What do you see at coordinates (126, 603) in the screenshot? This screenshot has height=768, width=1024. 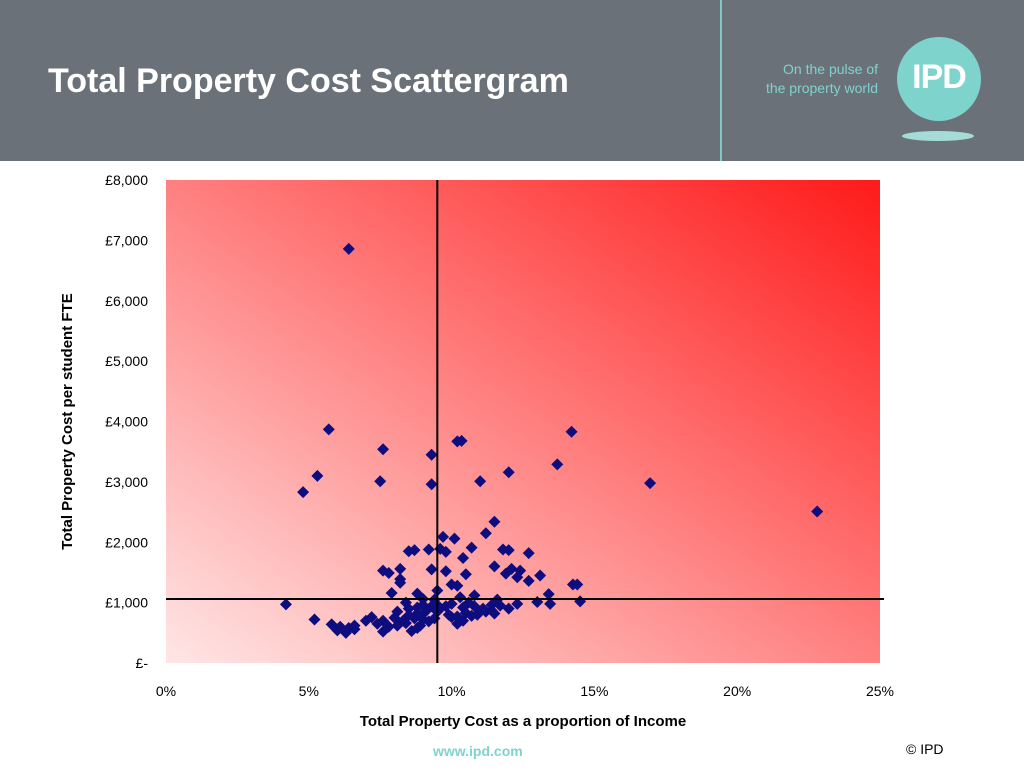 I see `y-tick-label: £1,000` at bounding box center [126, 603].